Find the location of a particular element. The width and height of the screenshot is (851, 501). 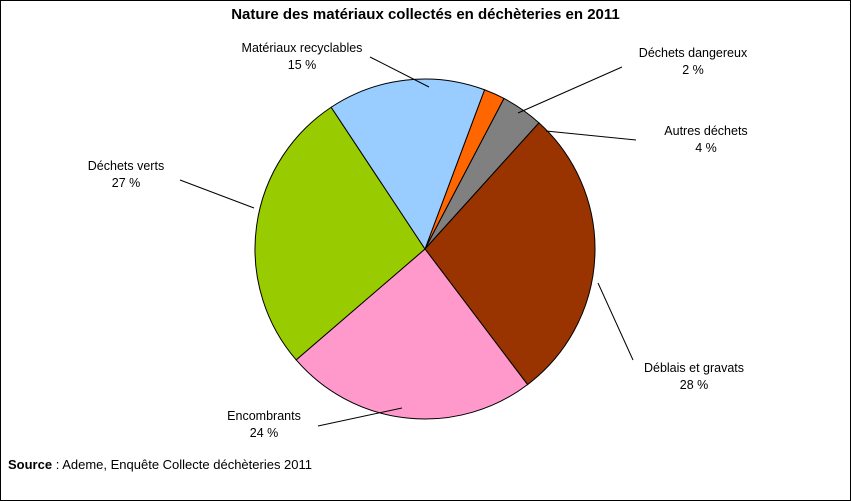

leader-line-materiaux-recyclables is located at coordinates (399, 72).